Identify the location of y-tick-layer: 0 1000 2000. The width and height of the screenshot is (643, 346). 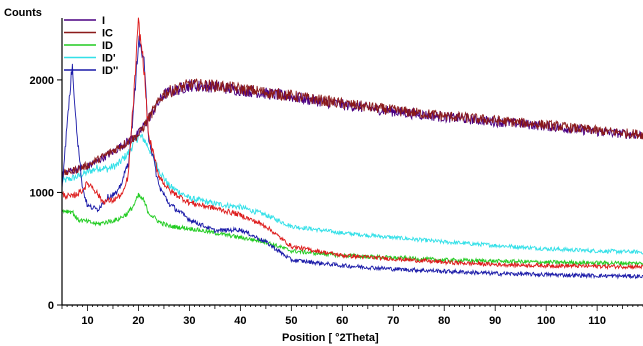
(46, 193).